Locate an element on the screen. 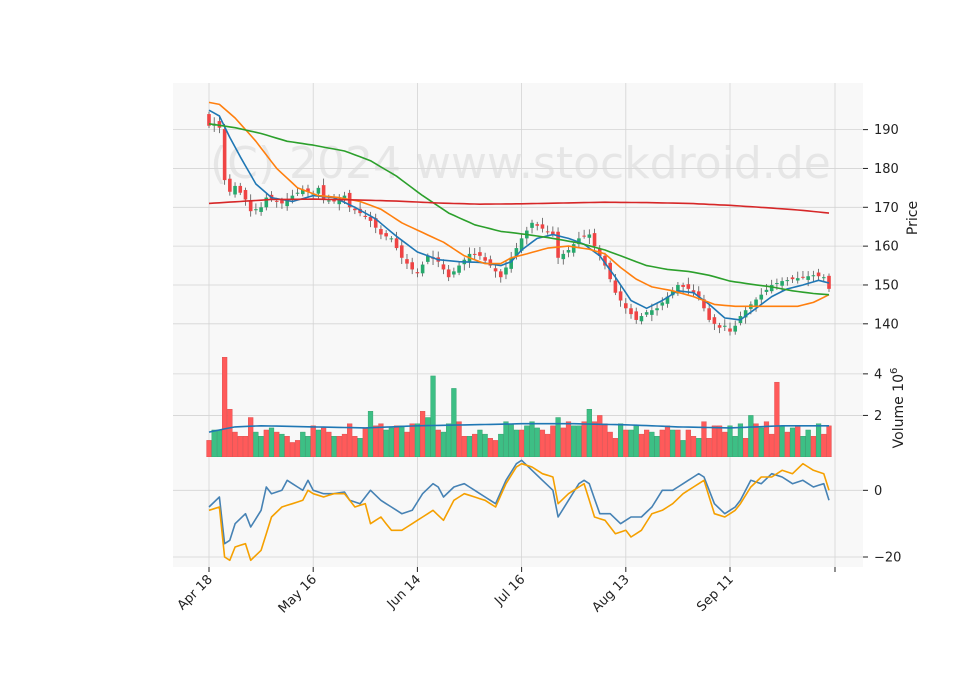  y-tick-label: 180 is located at coordinates (886, 169).